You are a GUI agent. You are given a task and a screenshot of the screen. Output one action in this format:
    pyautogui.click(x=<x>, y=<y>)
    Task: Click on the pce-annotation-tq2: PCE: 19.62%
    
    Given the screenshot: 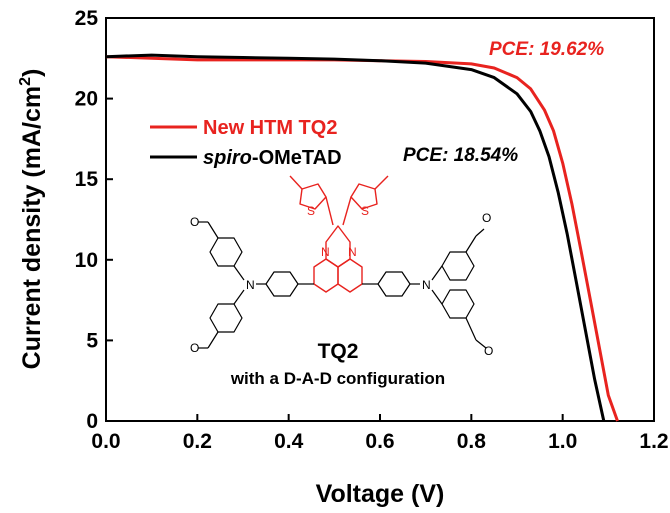 What is the action you would take?
    pyautogui.click(x=546, y=49)
    